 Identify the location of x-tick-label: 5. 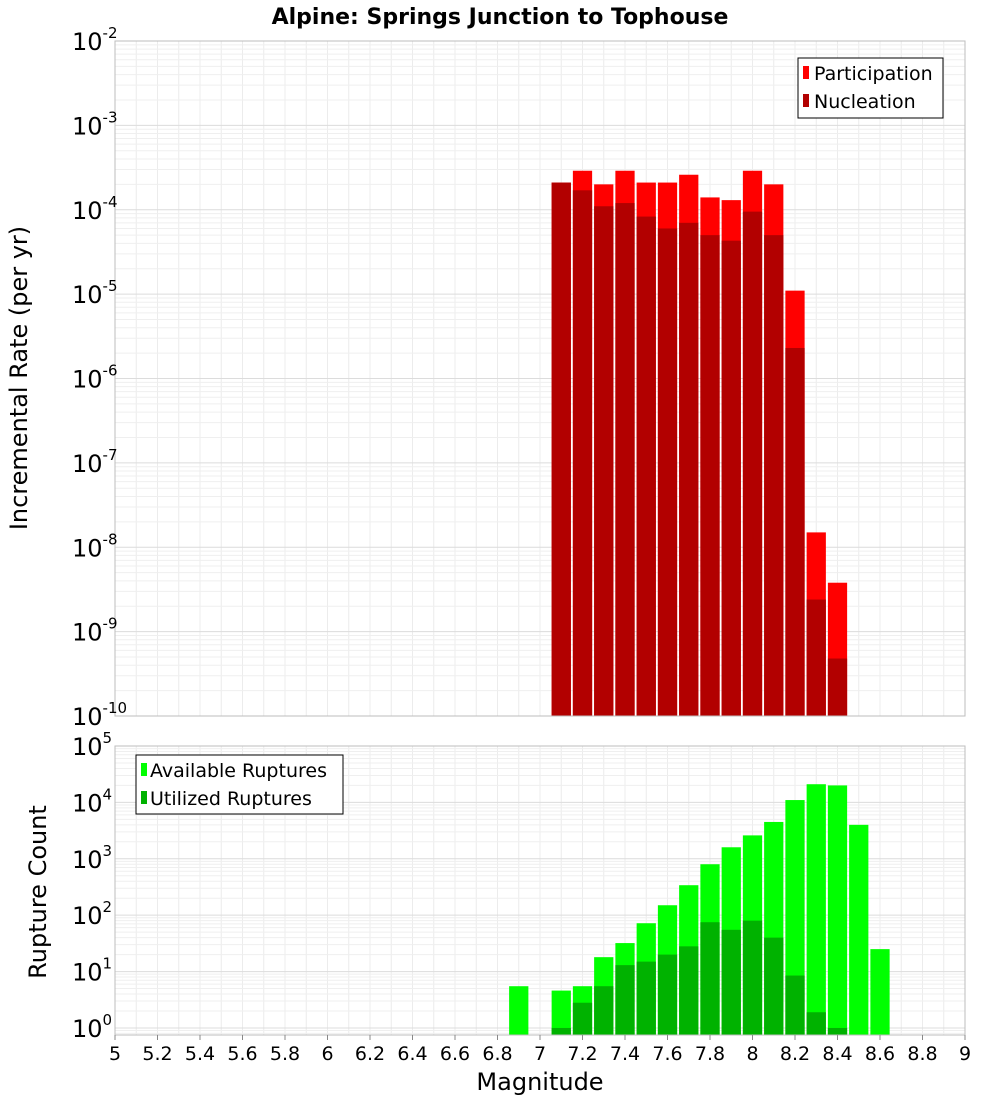
(115, 1054).